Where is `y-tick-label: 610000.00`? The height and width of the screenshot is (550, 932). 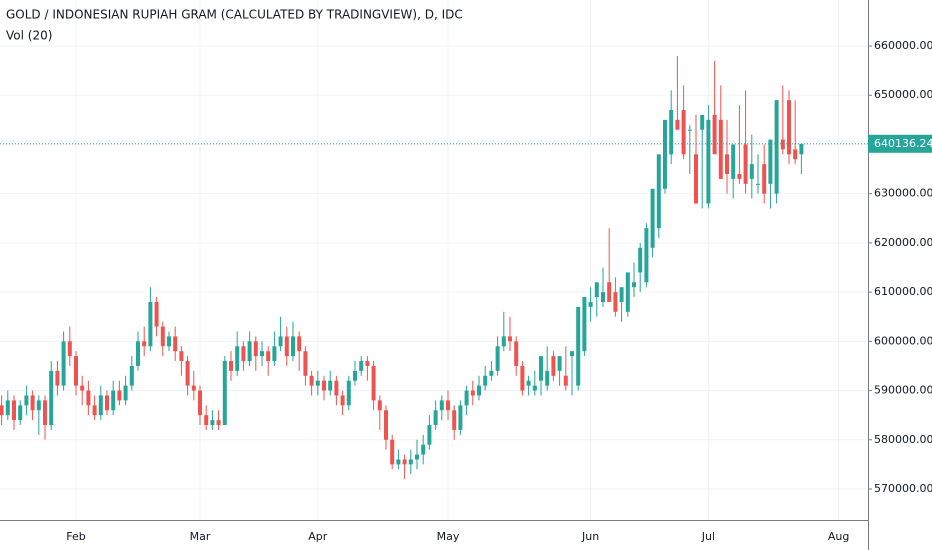
y-tick-label: 610000.00 is located at coordinates (903, 291).